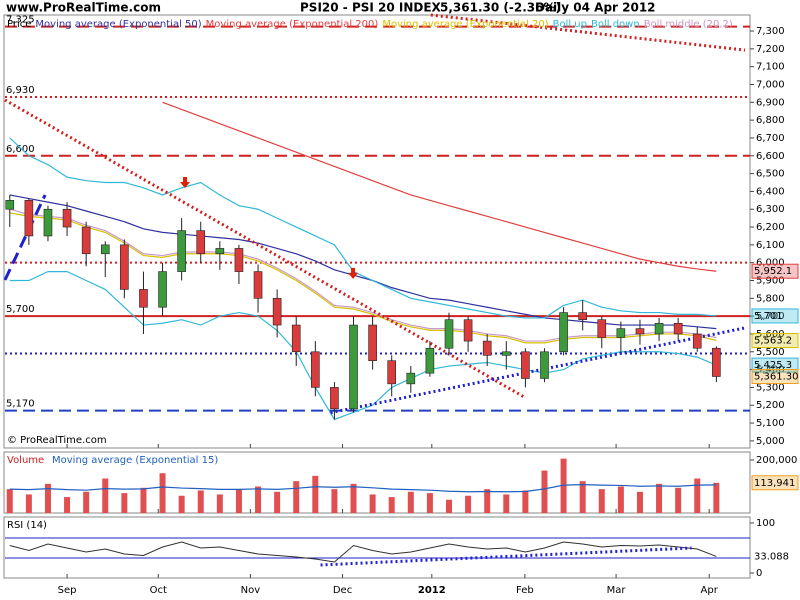 This screenshot has width=800, height=600. I want to click on y-tick-label: 6,500, so click(770, 174).